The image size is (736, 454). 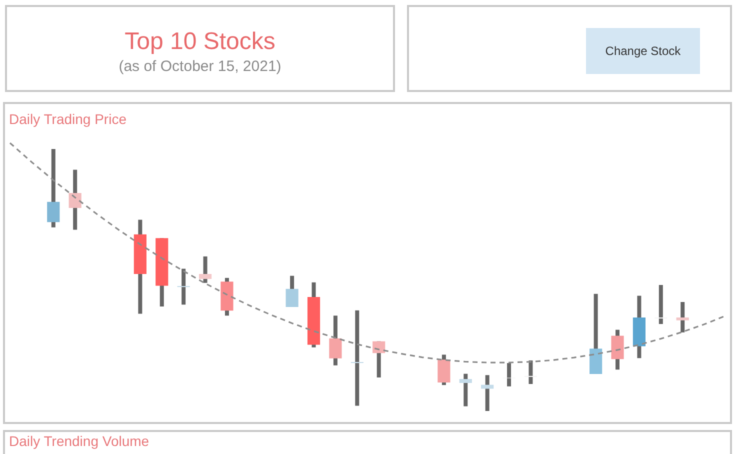 I want to click on button: Change Stock, so click(x=643, y=51).